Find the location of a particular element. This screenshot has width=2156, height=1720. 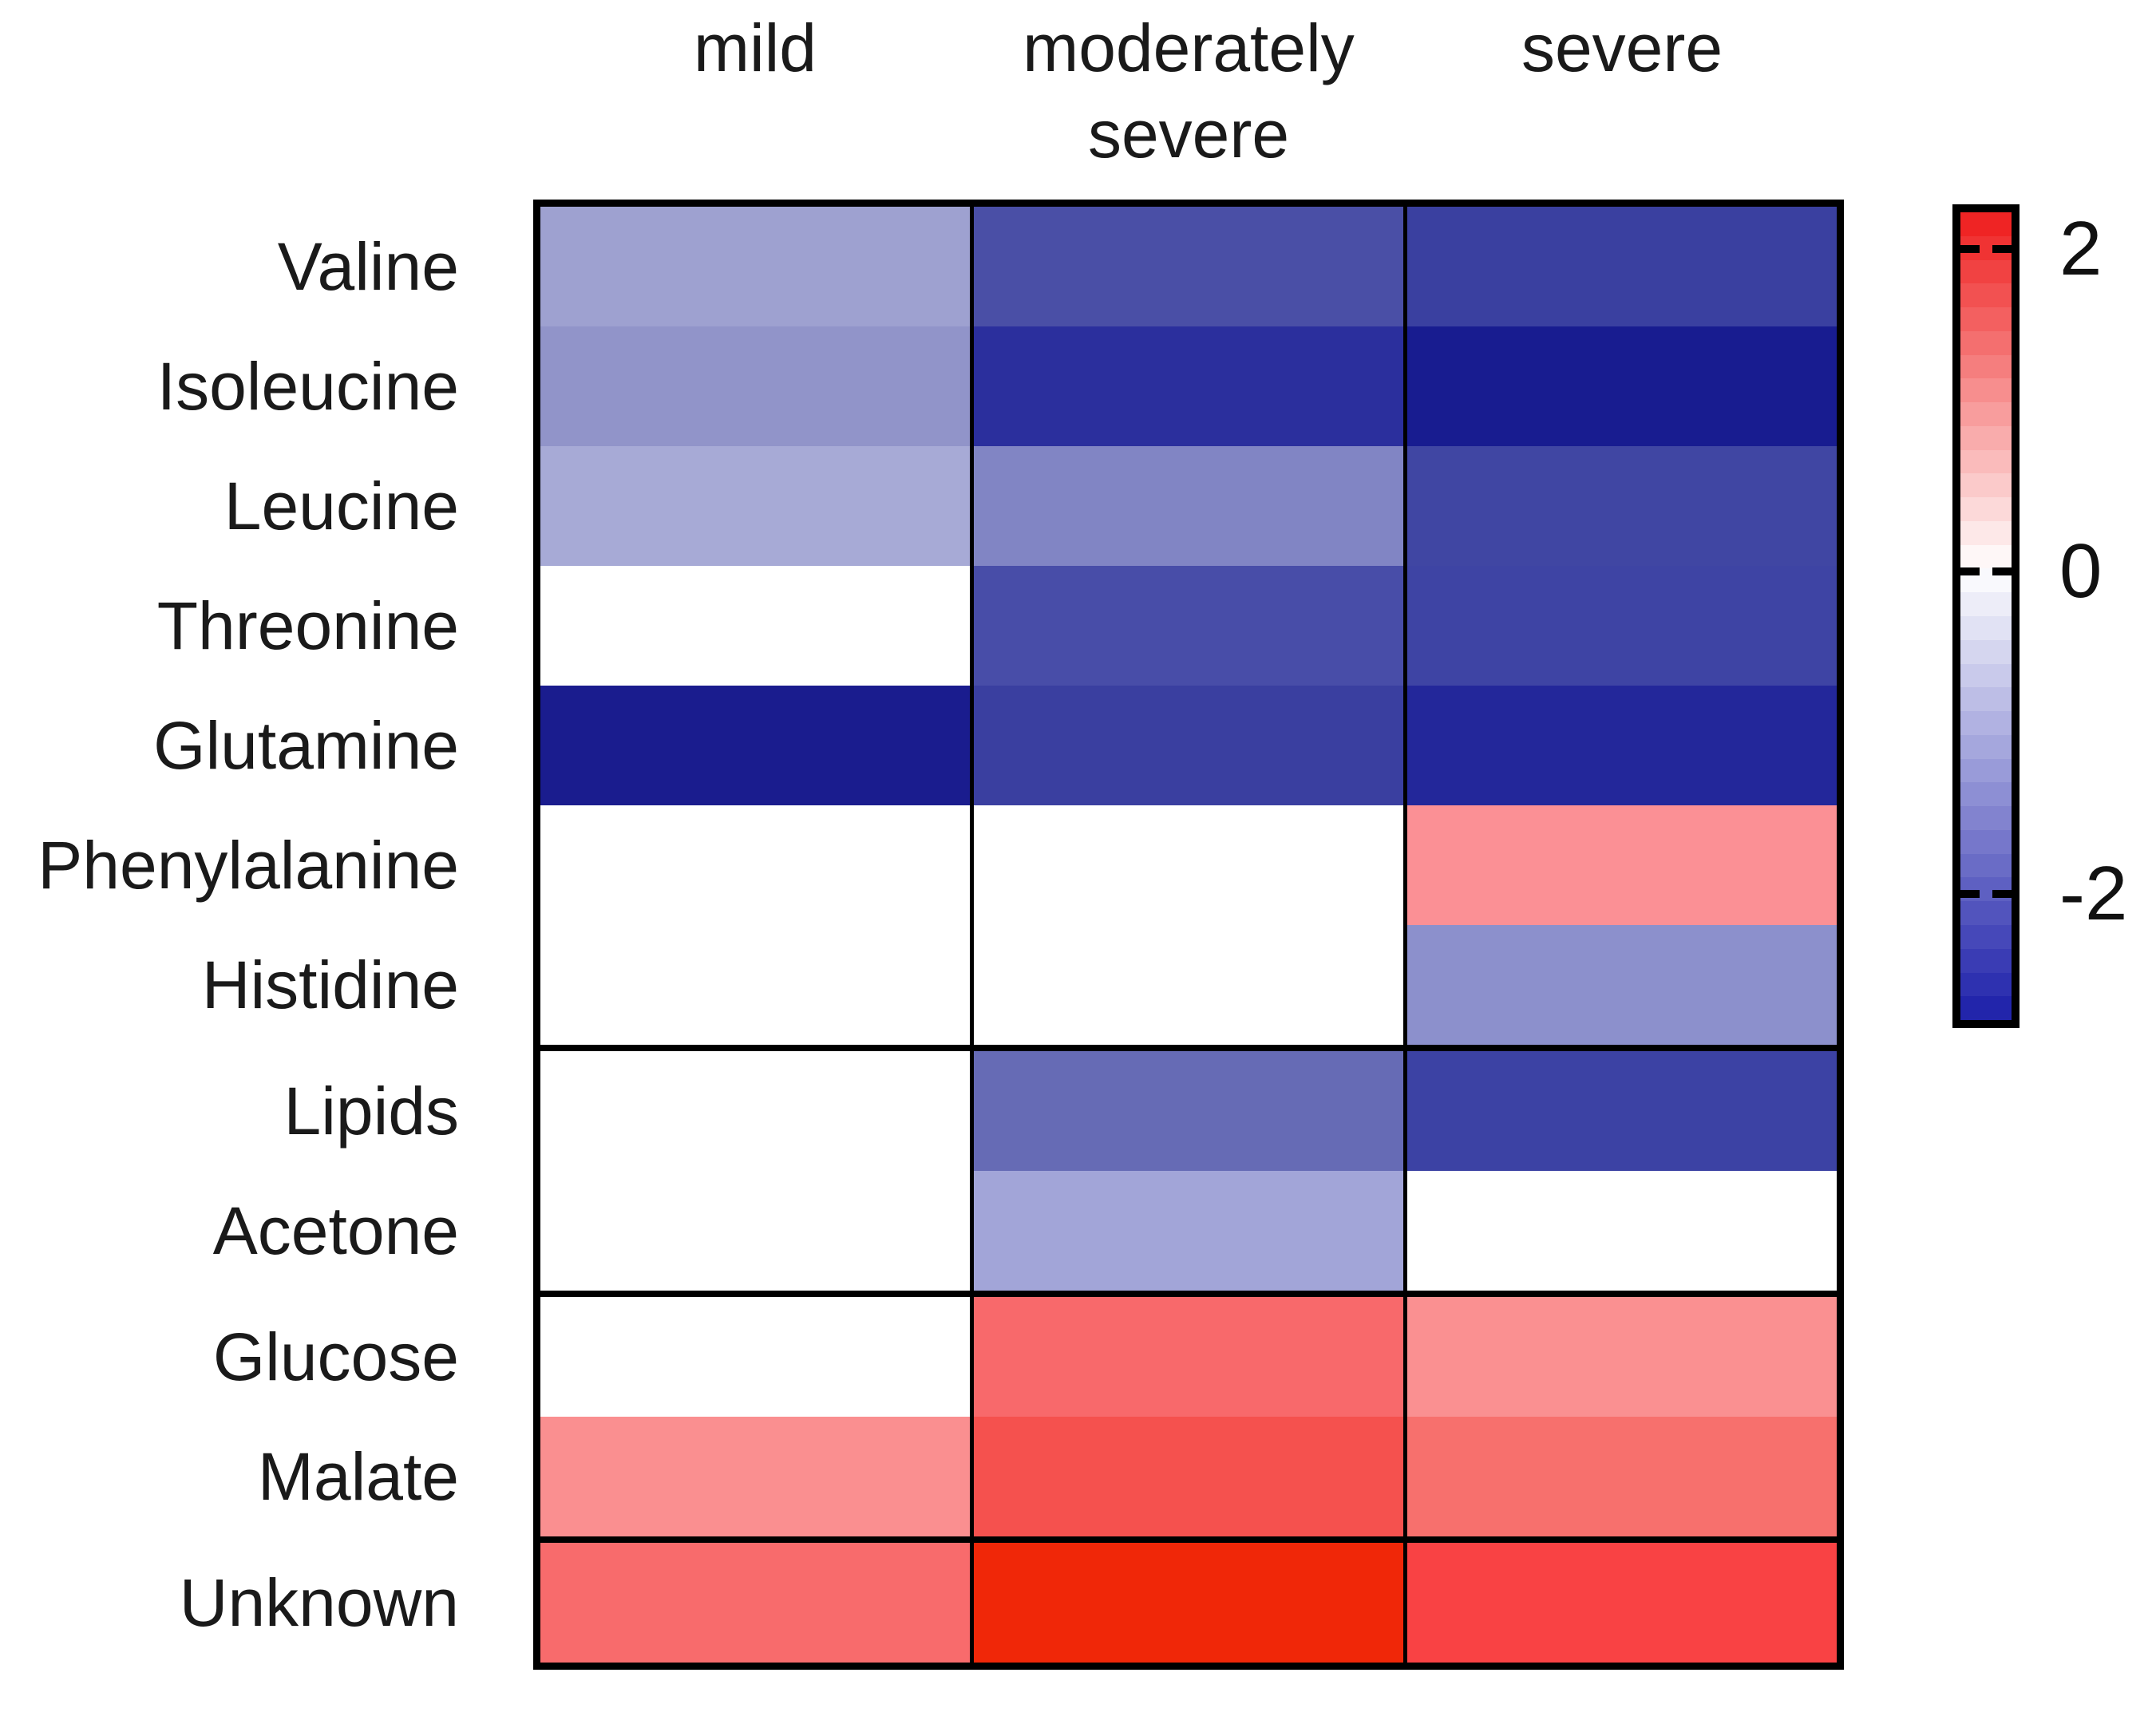

column-header-mild: mild is located at coordinates (755, 47).